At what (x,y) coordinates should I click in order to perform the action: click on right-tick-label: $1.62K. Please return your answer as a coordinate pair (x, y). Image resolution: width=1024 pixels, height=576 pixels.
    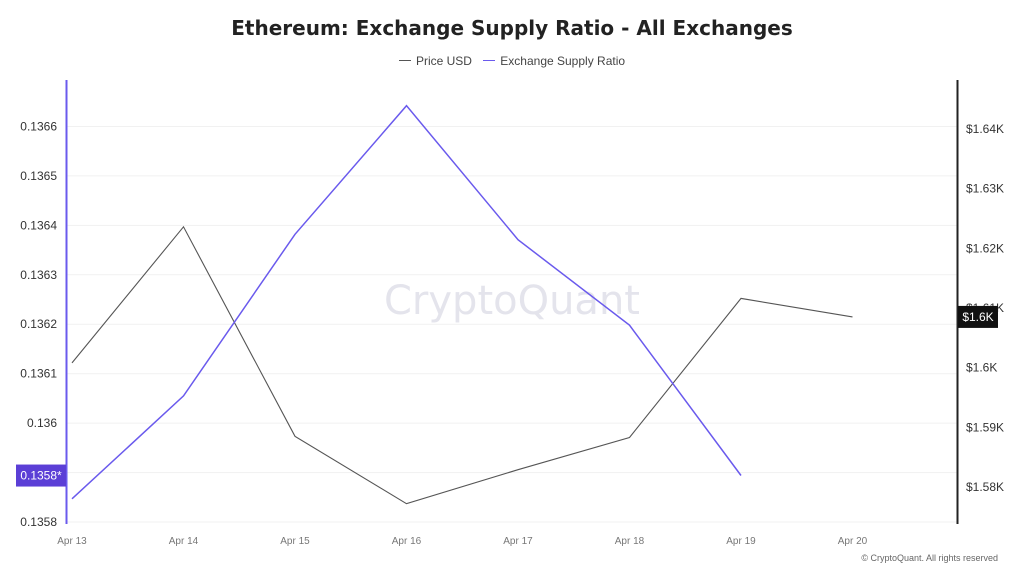
    Looking at the image, I should click on (985, 248).